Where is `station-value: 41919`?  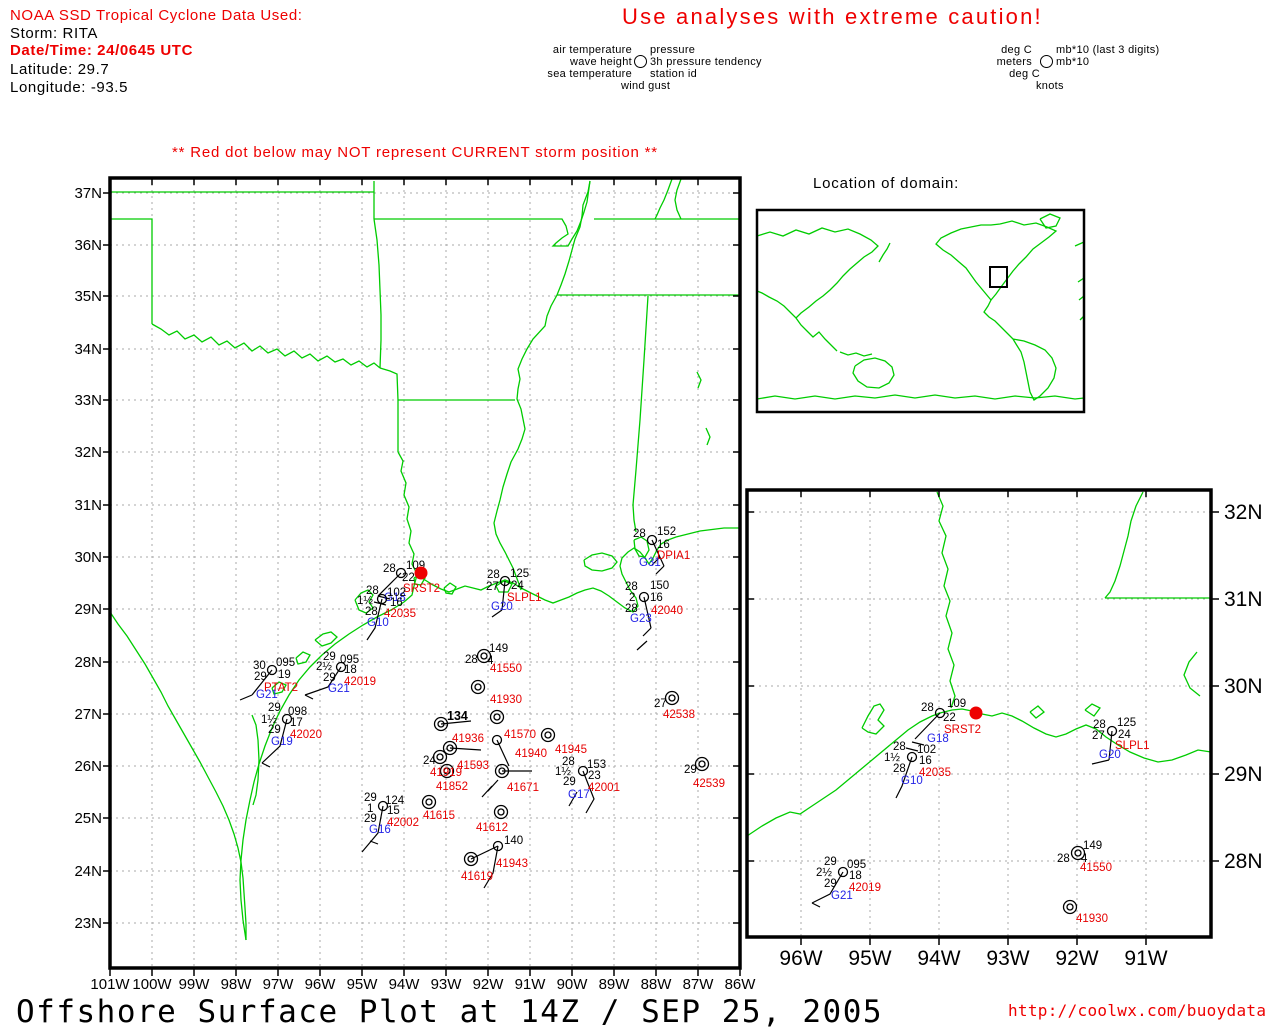
station-value: 41919 is located at coordinates (446, 773).